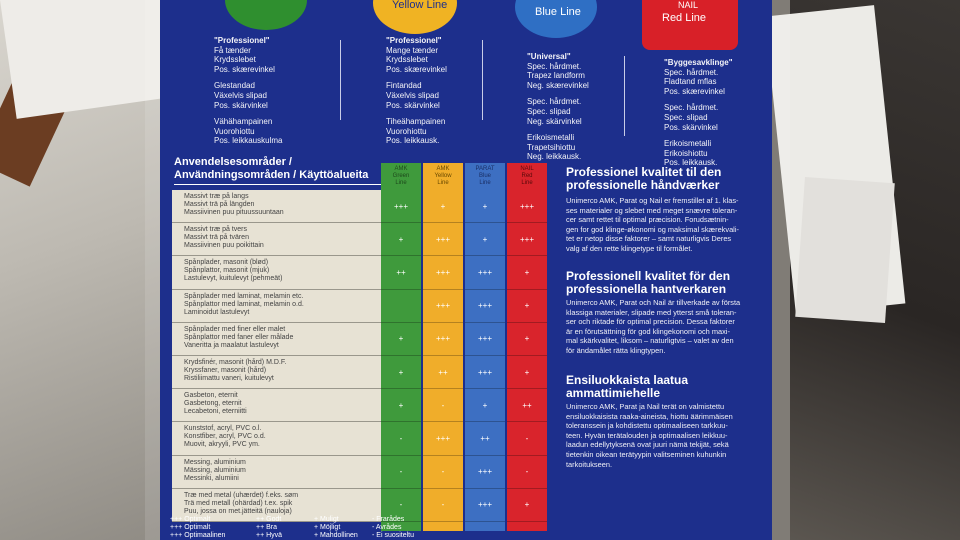 Image resolution: width=960 pixels, height=540 pixels. What do you see at coordinates (554, 121) in the screenshot?
I see `blade-spec: Neg. skärvinkel` at bounding box center [554, 121].